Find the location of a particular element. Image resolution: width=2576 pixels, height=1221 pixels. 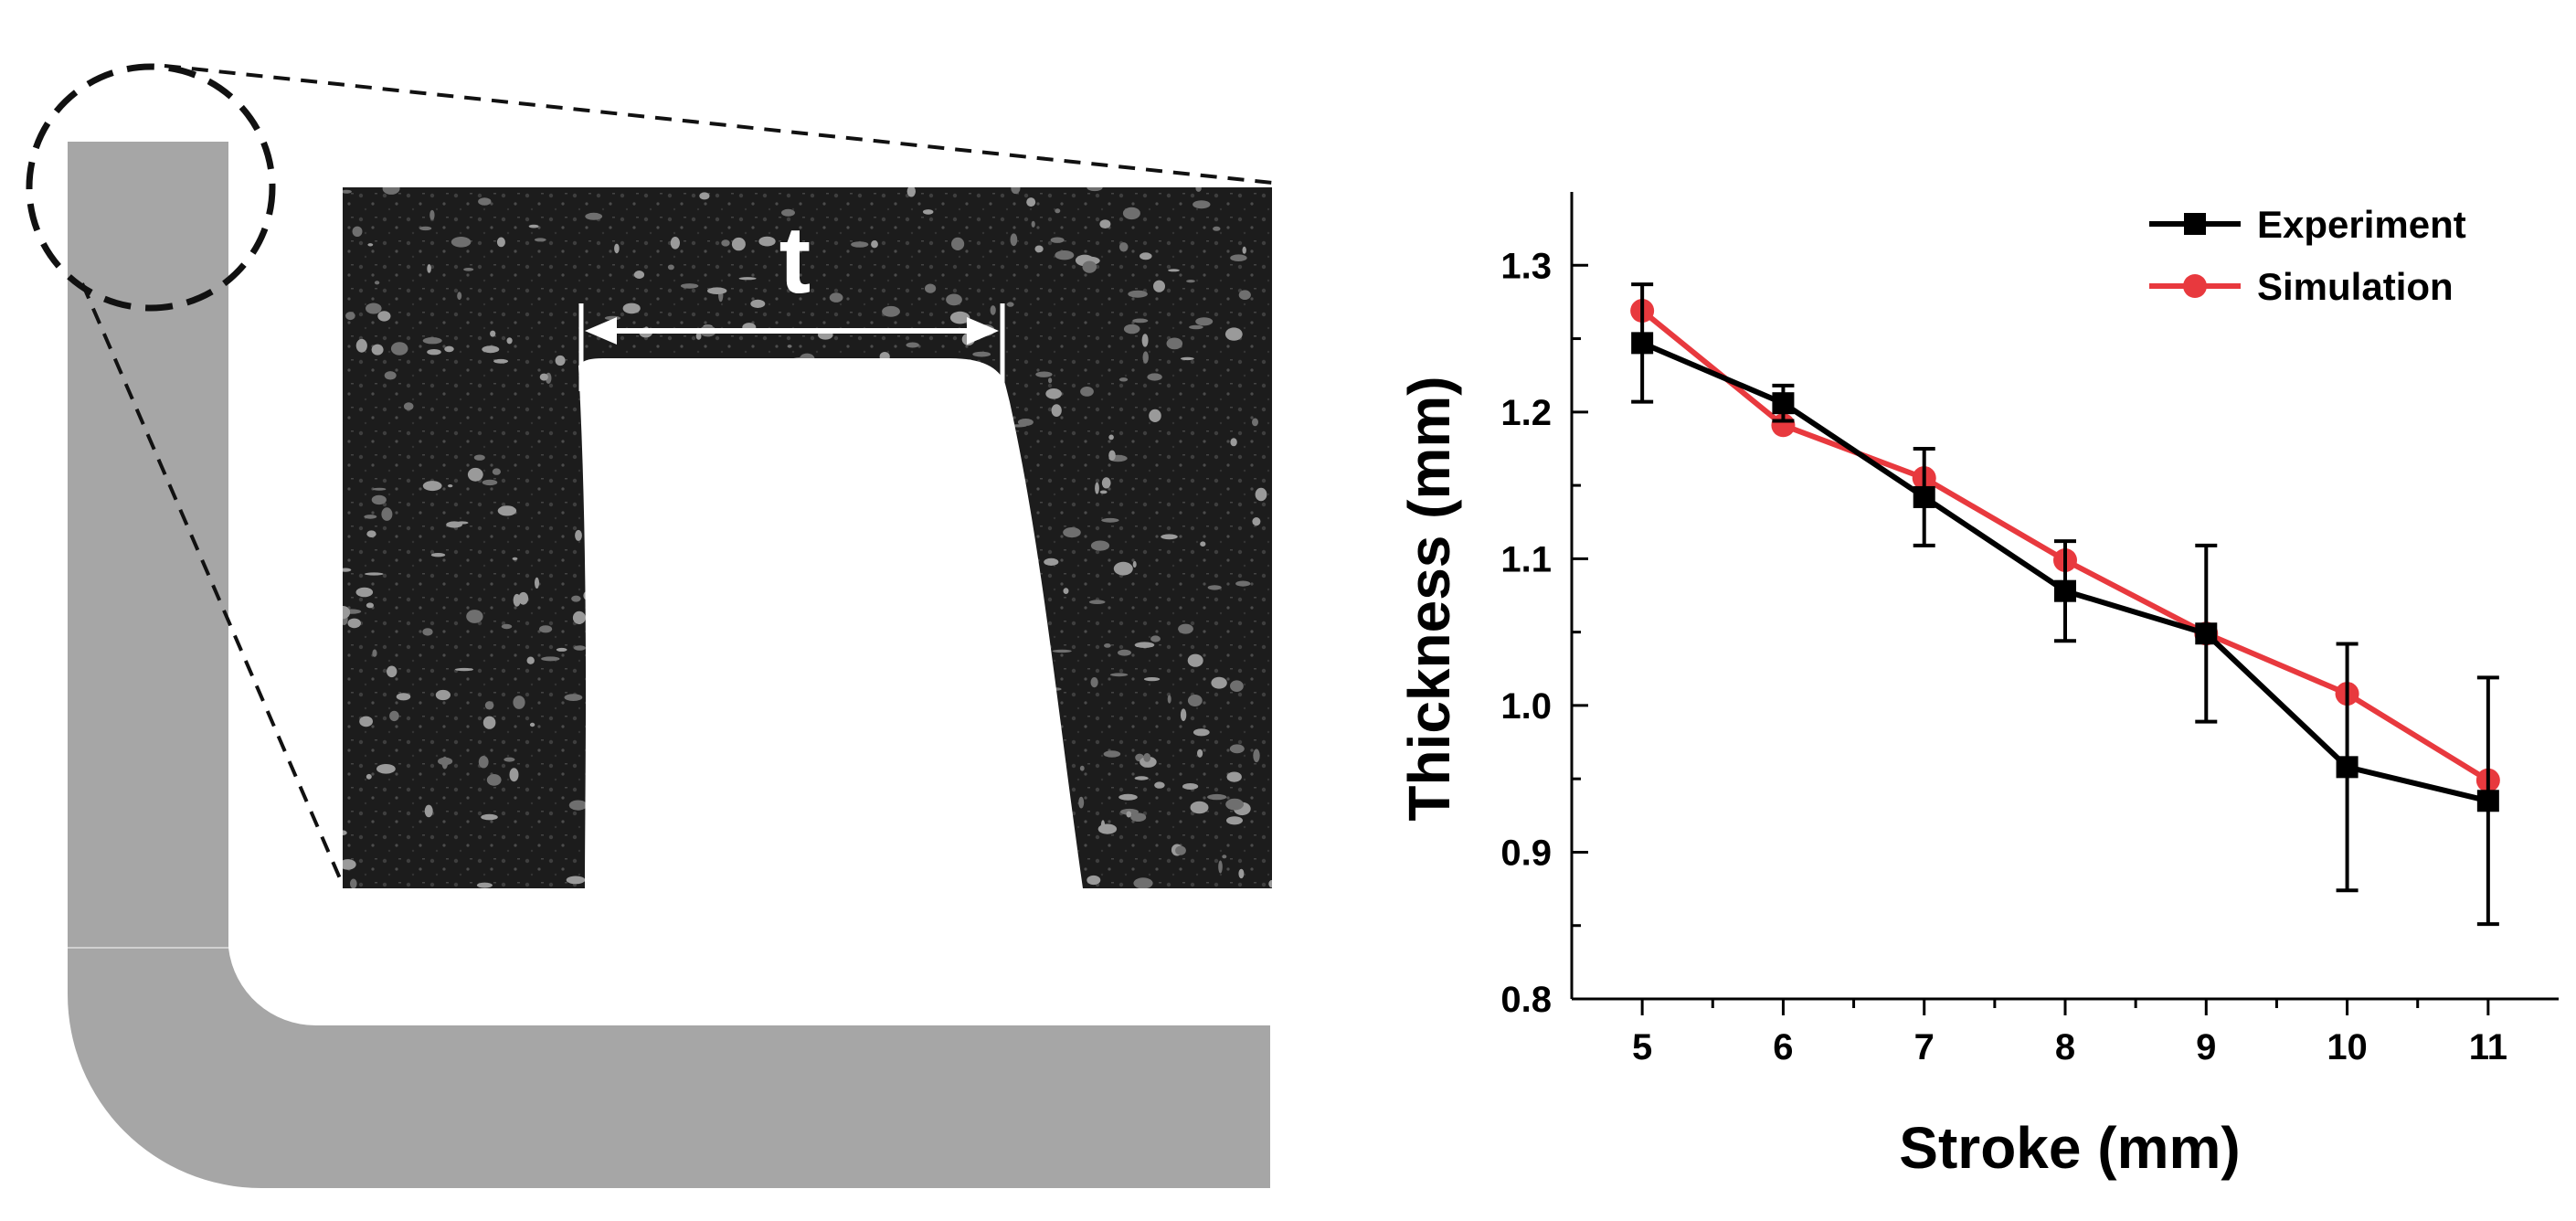

y-tick-label: 0.9 is located at coordinates (1526, 853).